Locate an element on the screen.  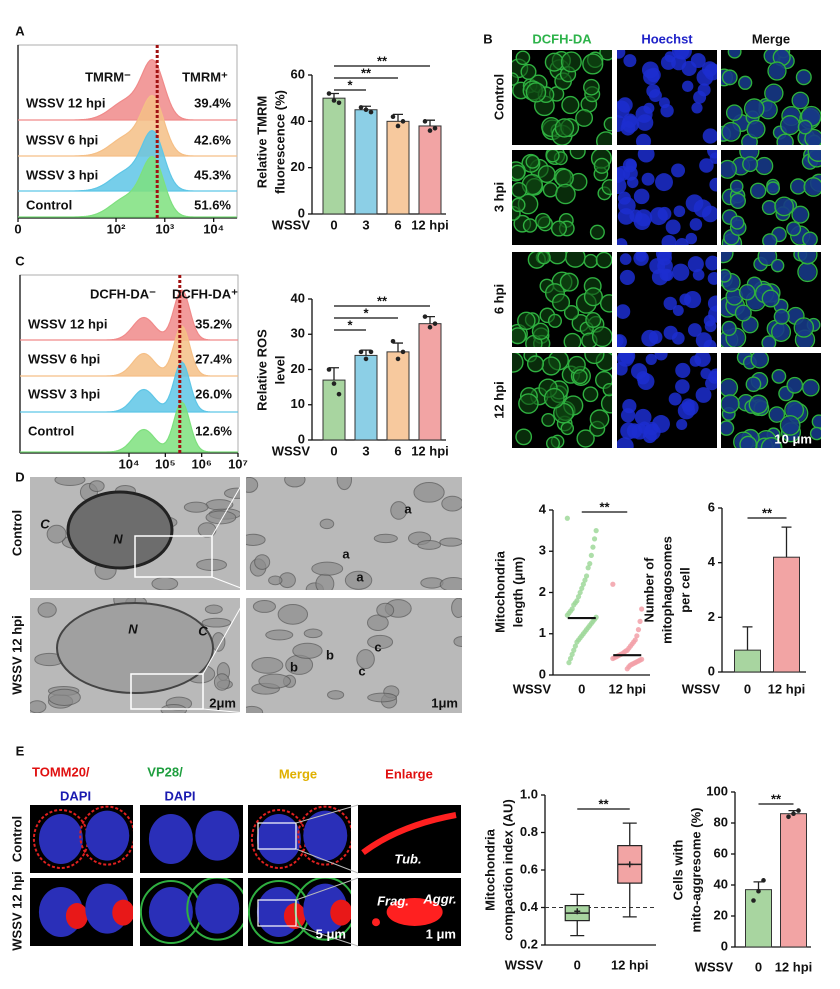
x-axis-label: WSSV is located at coordinates (714, 966).